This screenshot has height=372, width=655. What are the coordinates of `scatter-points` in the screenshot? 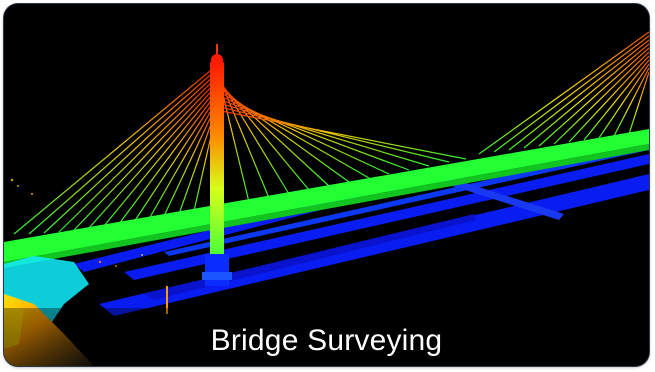 It's located at (76, 222).